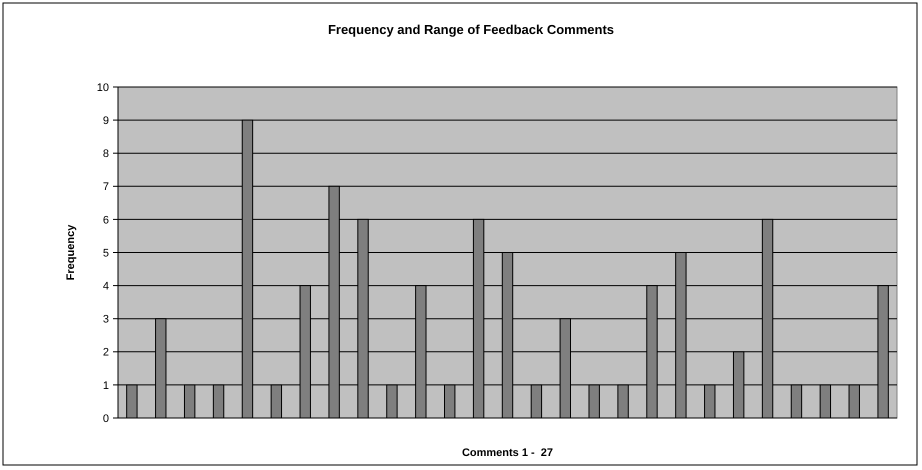 The width and height of the screenshot is (922, 470). Describe the element at coordinates (102, 88) in the screenshot. I see `y-tick-label: 10` at that location.